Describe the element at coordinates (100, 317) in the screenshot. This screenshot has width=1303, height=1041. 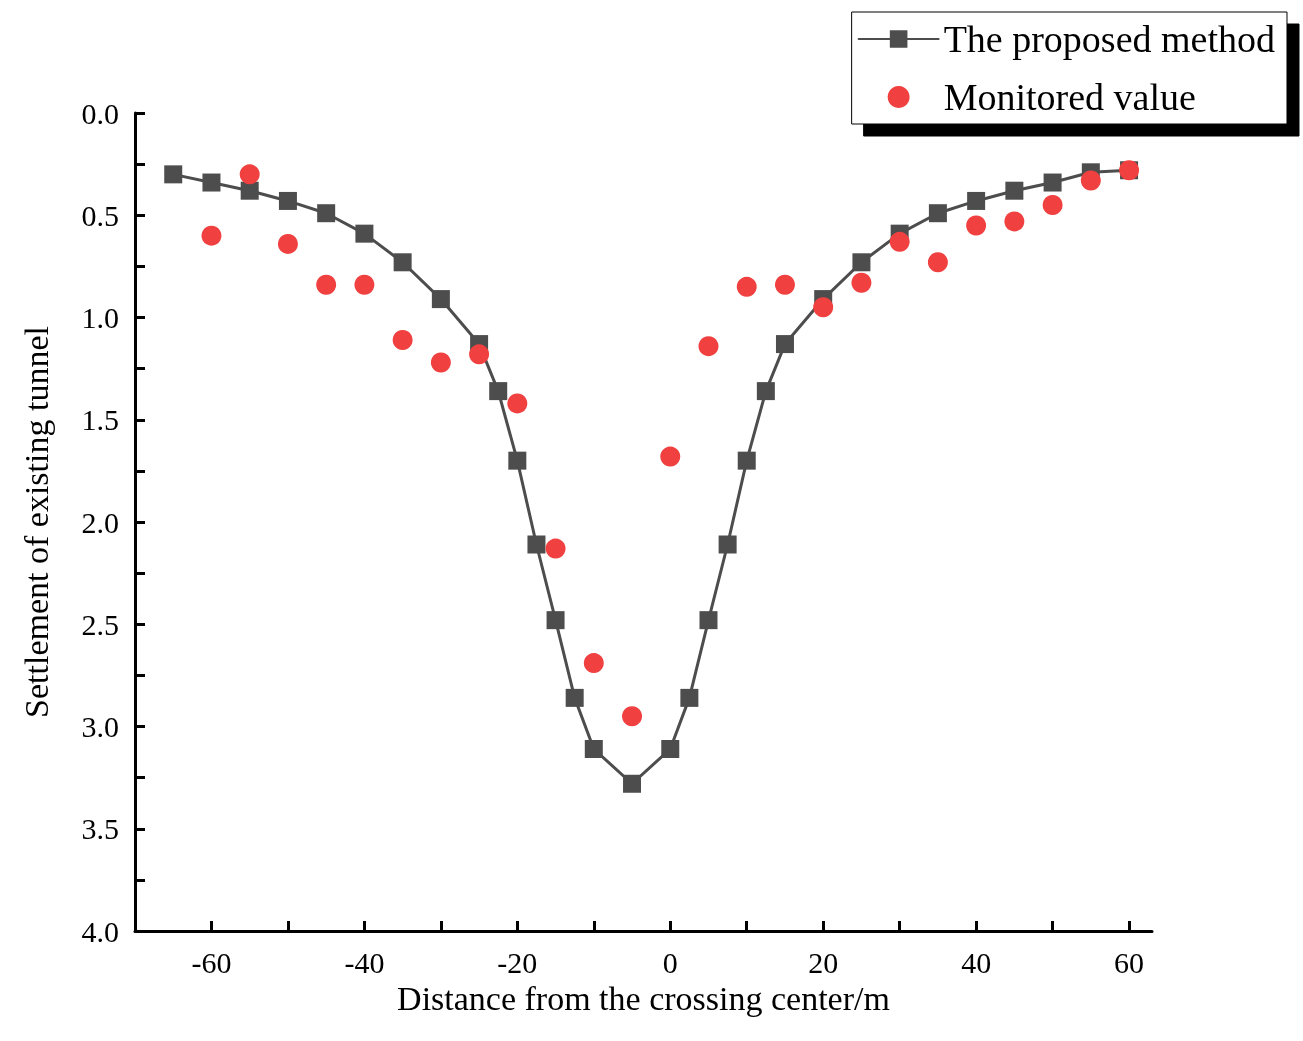
I see `y-tick-label: 1.0` at that location.